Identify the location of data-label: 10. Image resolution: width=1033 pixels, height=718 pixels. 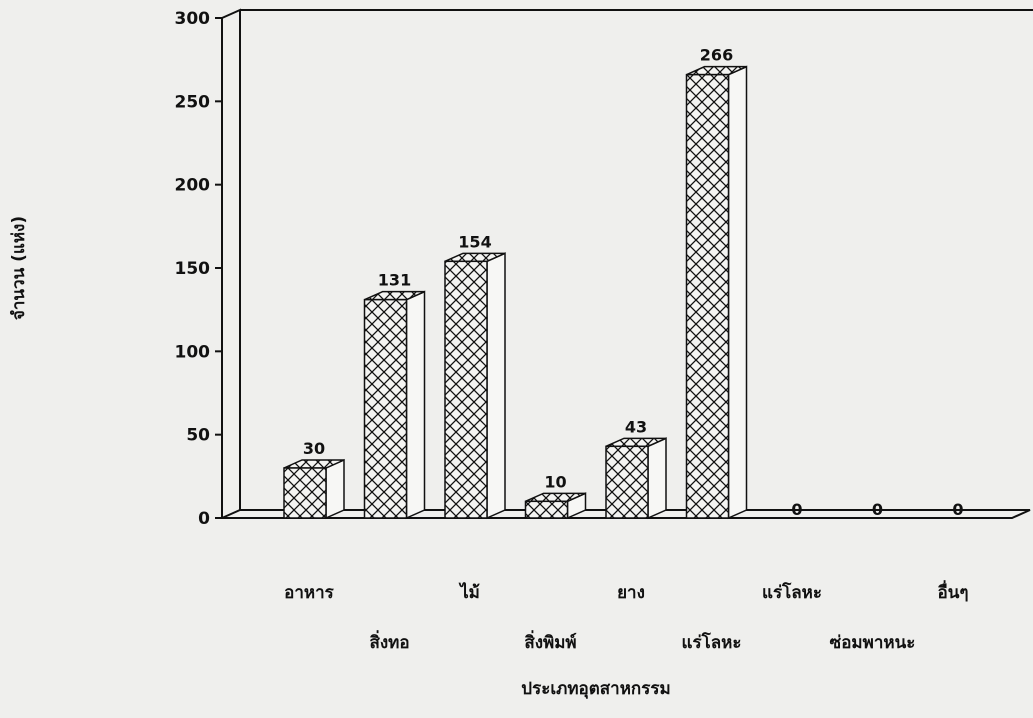
(555, 481).